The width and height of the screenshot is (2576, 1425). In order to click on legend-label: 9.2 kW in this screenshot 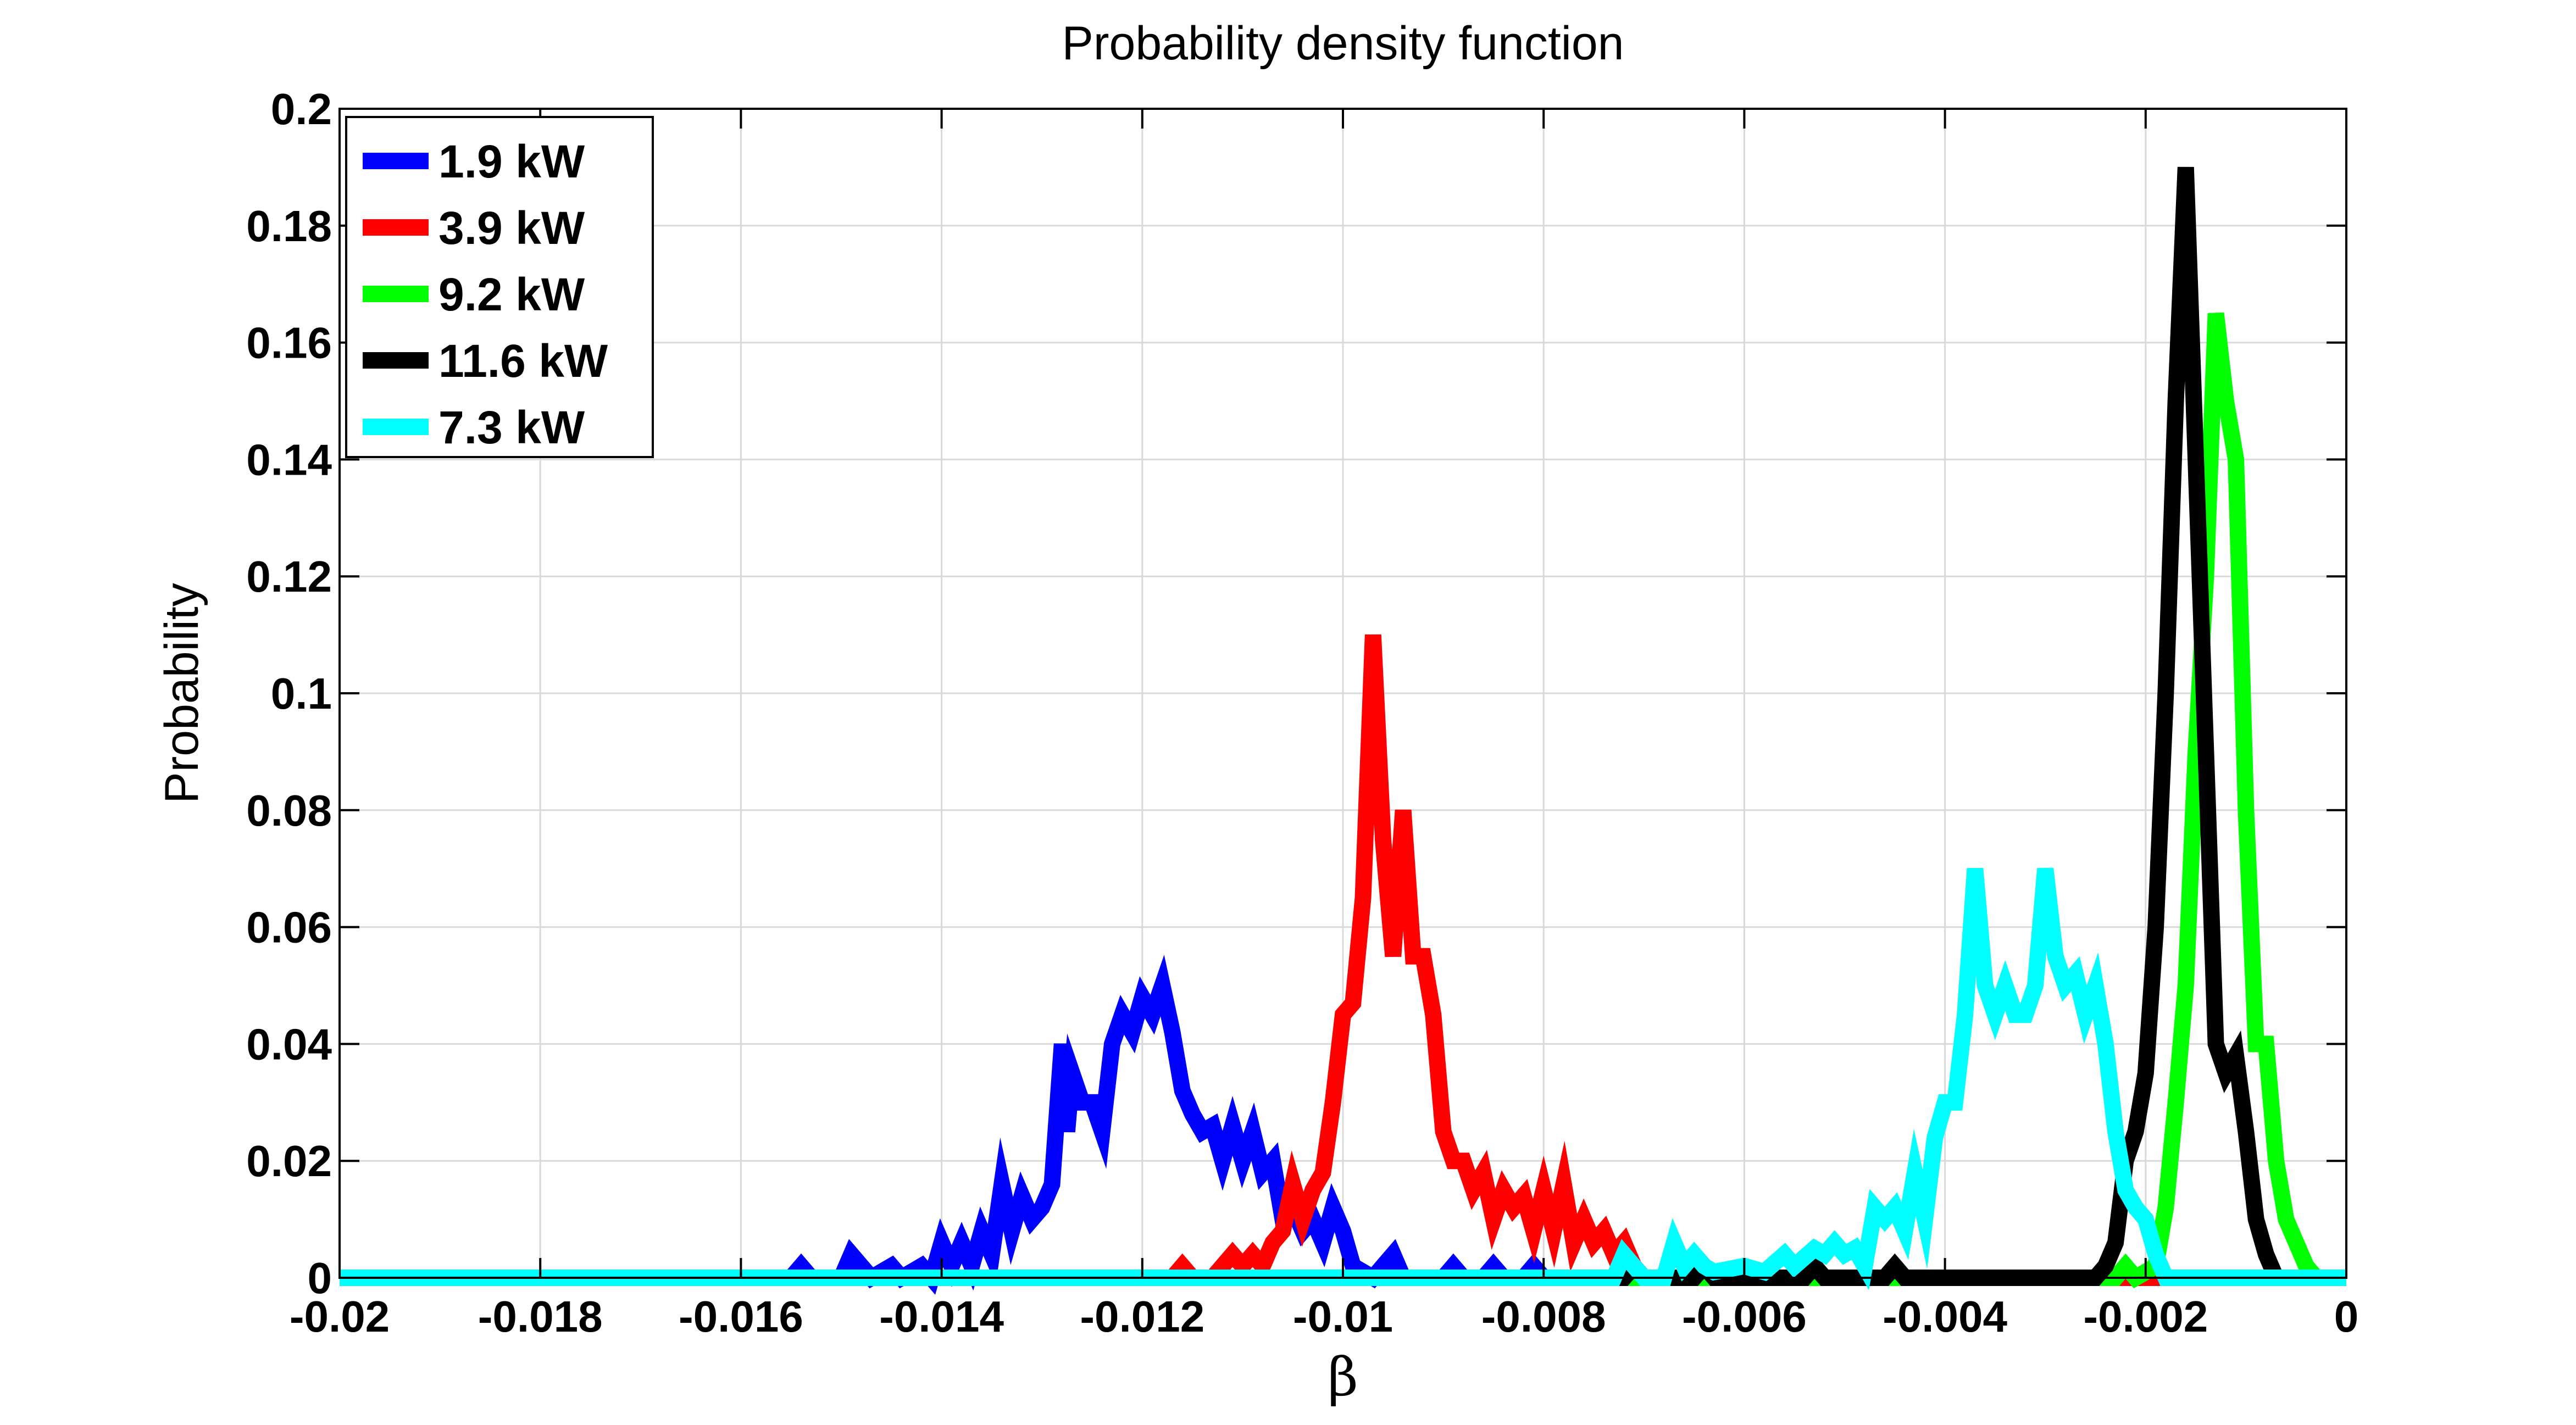, I will do `click(511, 294)`.